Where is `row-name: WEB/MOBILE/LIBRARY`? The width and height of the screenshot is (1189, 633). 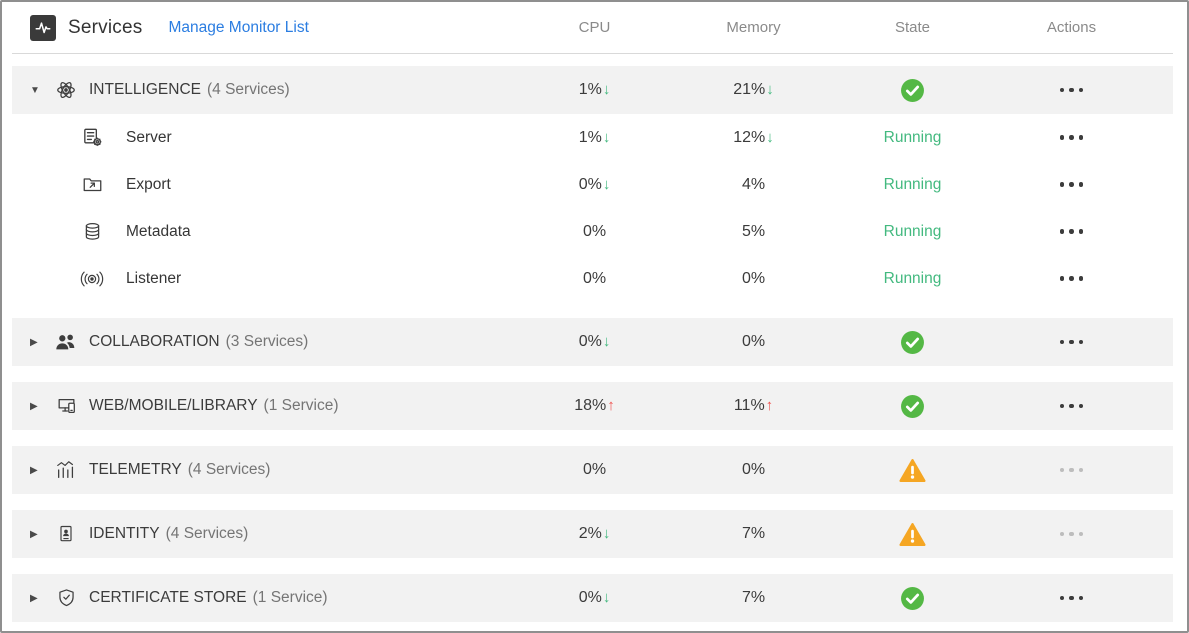
row-name: WEB/MOBILE/LIBRARY is located at coordinates (173, 405).